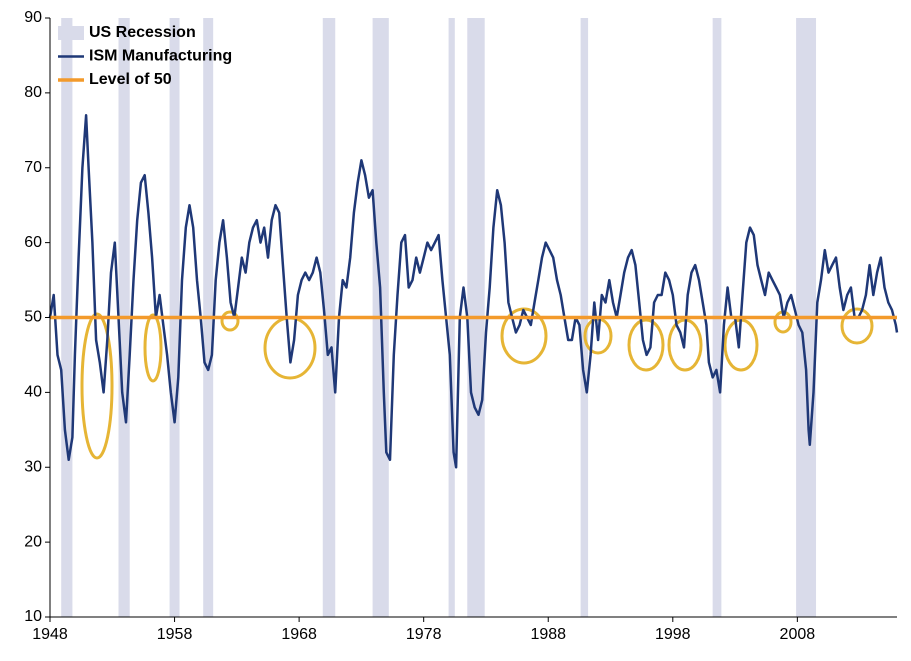 This screenshot has height=661, width=911. What do you see at coordinates (33, 466) in the screenshot?
I see `y-tick-label: 30` at bounding box center [33, 466].